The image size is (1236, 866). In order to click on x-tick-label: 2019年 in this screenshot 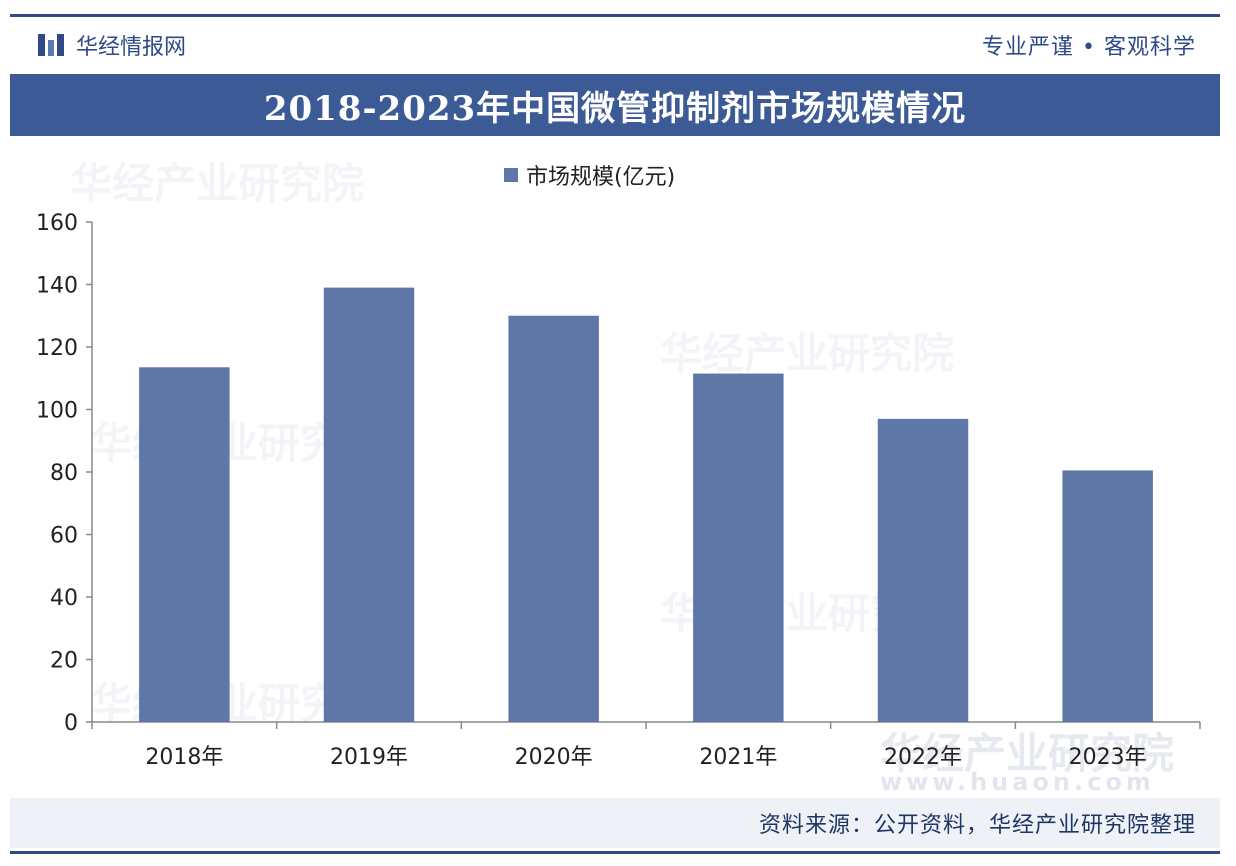, I will do `click(369, 757)`.